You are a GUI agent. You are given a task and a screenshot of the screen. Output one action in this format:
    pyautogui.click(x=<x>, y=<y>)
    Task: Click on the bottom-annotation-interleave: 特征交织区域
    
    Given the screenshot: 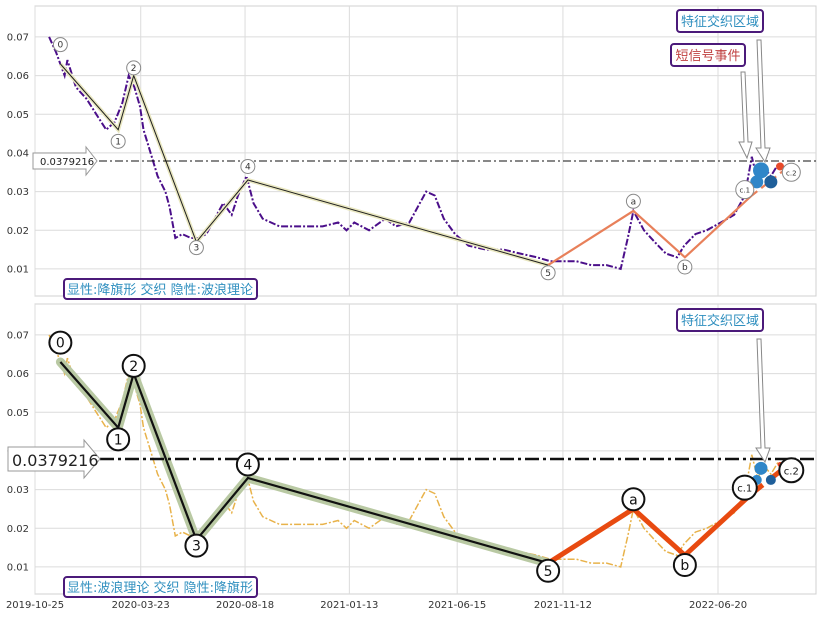 What is the action you would take?
    pyautogui.click(x=720, y=320)
    